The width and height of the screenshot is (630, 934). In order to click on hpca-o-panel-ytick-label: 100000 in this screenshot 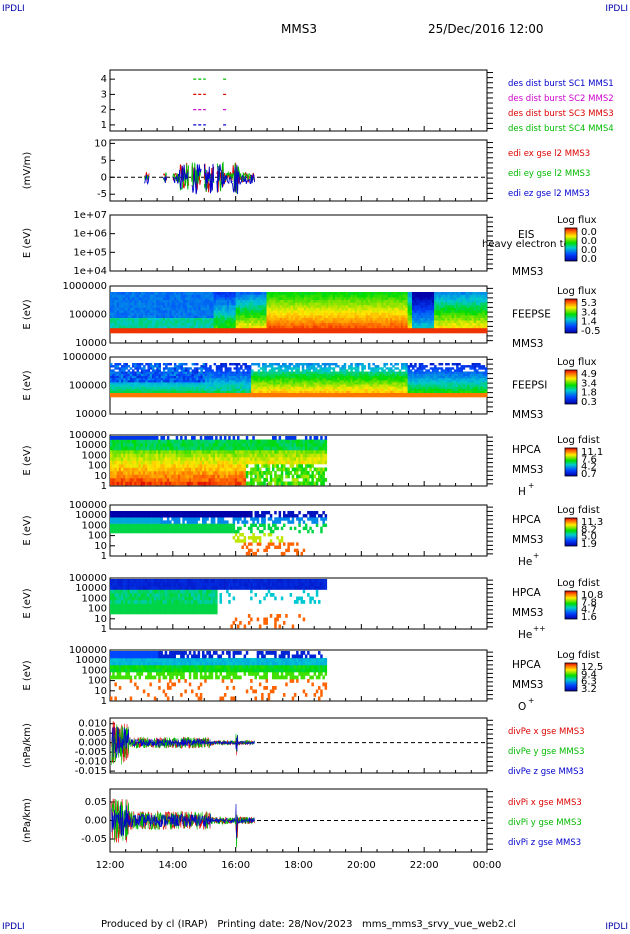, I will do `click(88, 650)`.